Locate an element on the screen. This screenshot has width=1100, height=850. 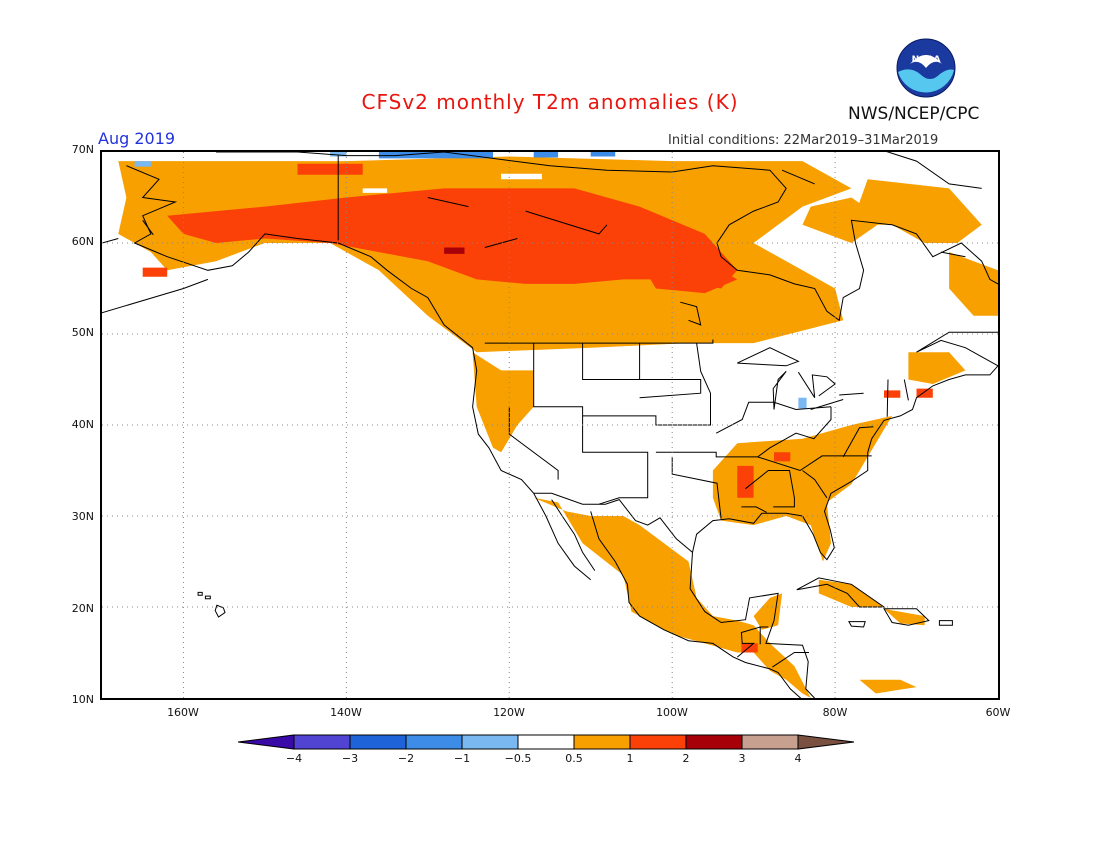
longitude-label: 60W is located at coordinates (998, 712).